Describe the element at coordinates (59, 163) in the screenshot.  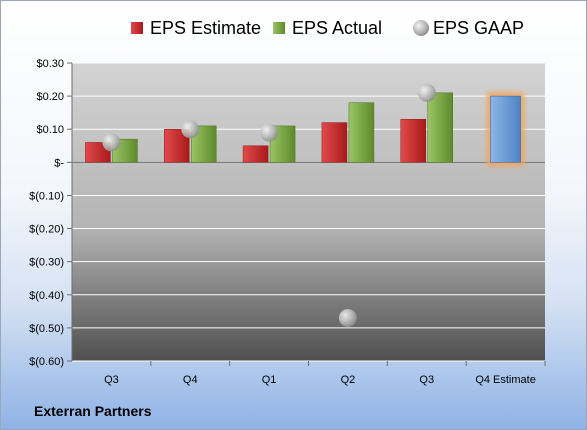
I see `y-tick-label: $-` at that location.